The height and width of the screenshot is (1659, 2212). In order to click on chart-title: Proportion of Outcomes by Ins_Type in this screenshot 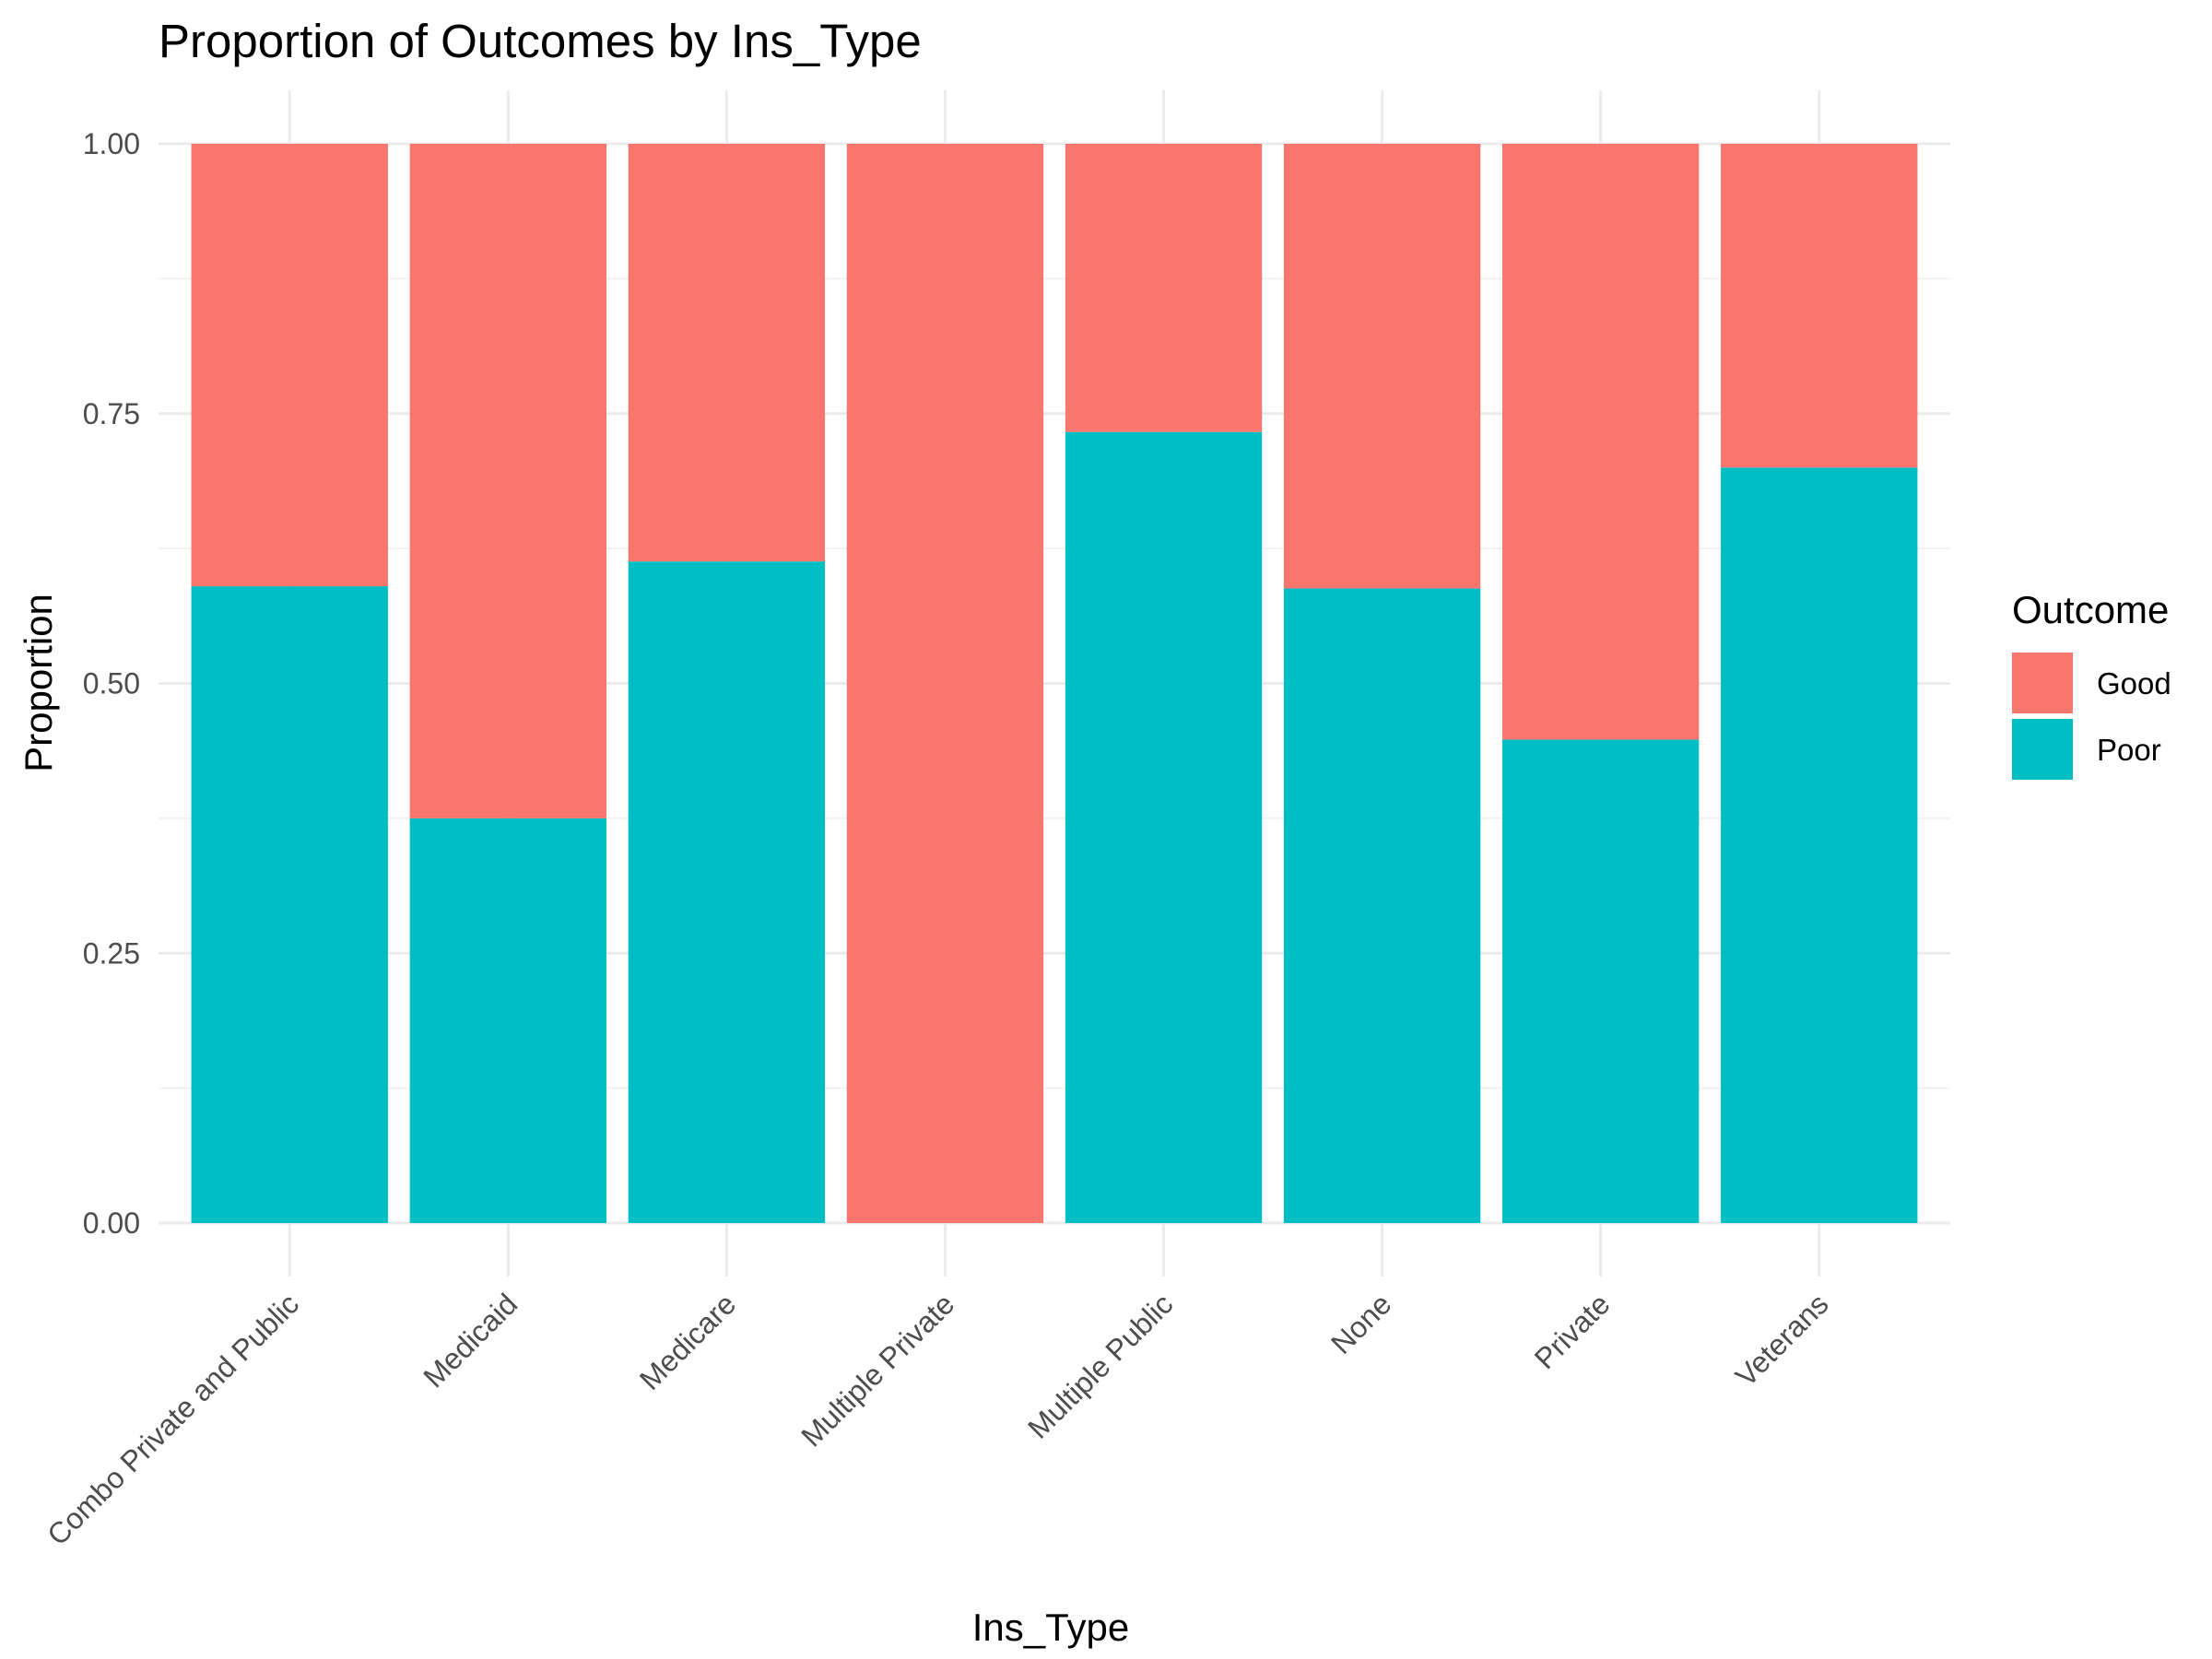, I will do `click(540, 41)`.